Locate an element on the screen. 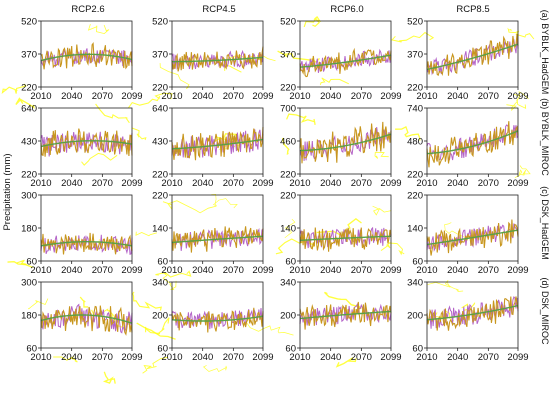  y-tick-label: 740 is located at coordinates (415, 108).